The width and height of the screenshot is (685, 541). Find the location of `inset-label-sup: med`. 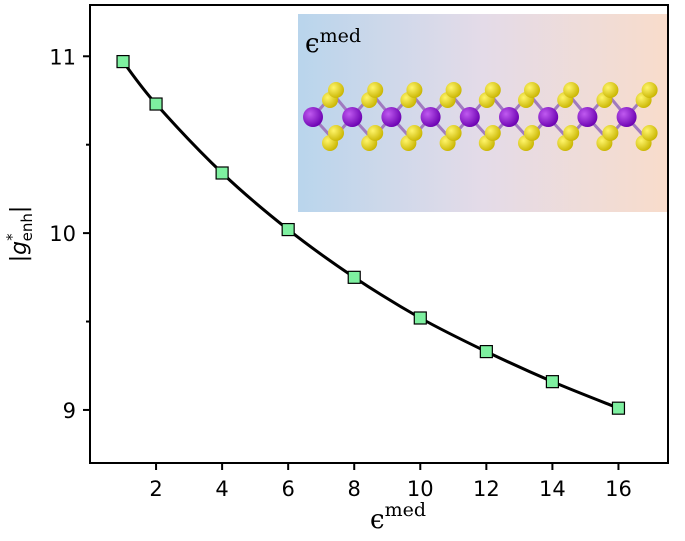

inset-label-sup: med is located at coordinates (340, 36).